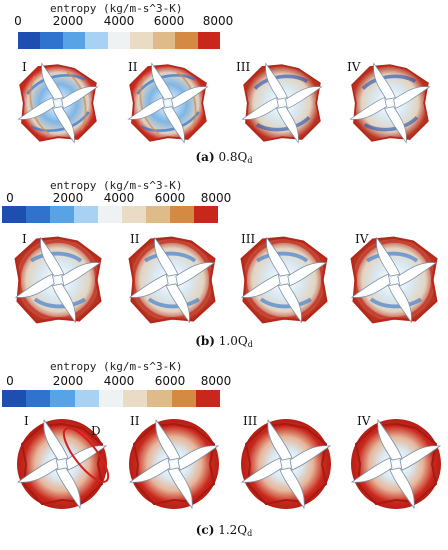 This screenshot has width=448, height=550. What do you see at coordinates (233, 157) in the screenshot?
I see `caption-value: 0.8Q` at bounding box center [233, 157].